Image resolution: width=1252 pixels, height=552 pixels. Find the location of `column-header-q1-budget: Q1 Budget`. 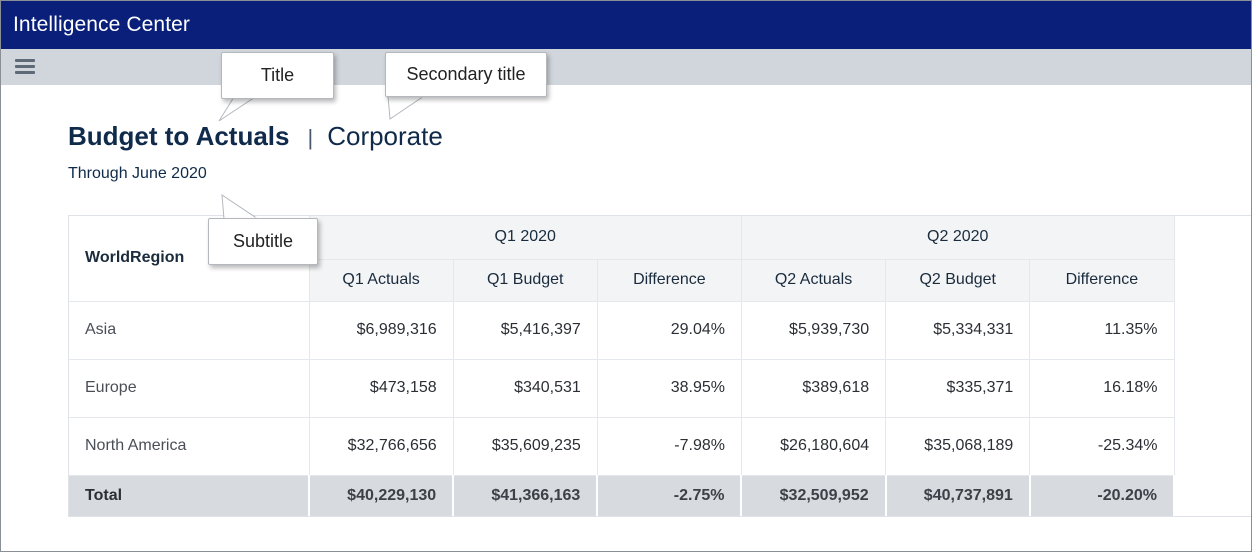

column-header-q1-budget: Q1 Budget is located at coordinates (525, 279).